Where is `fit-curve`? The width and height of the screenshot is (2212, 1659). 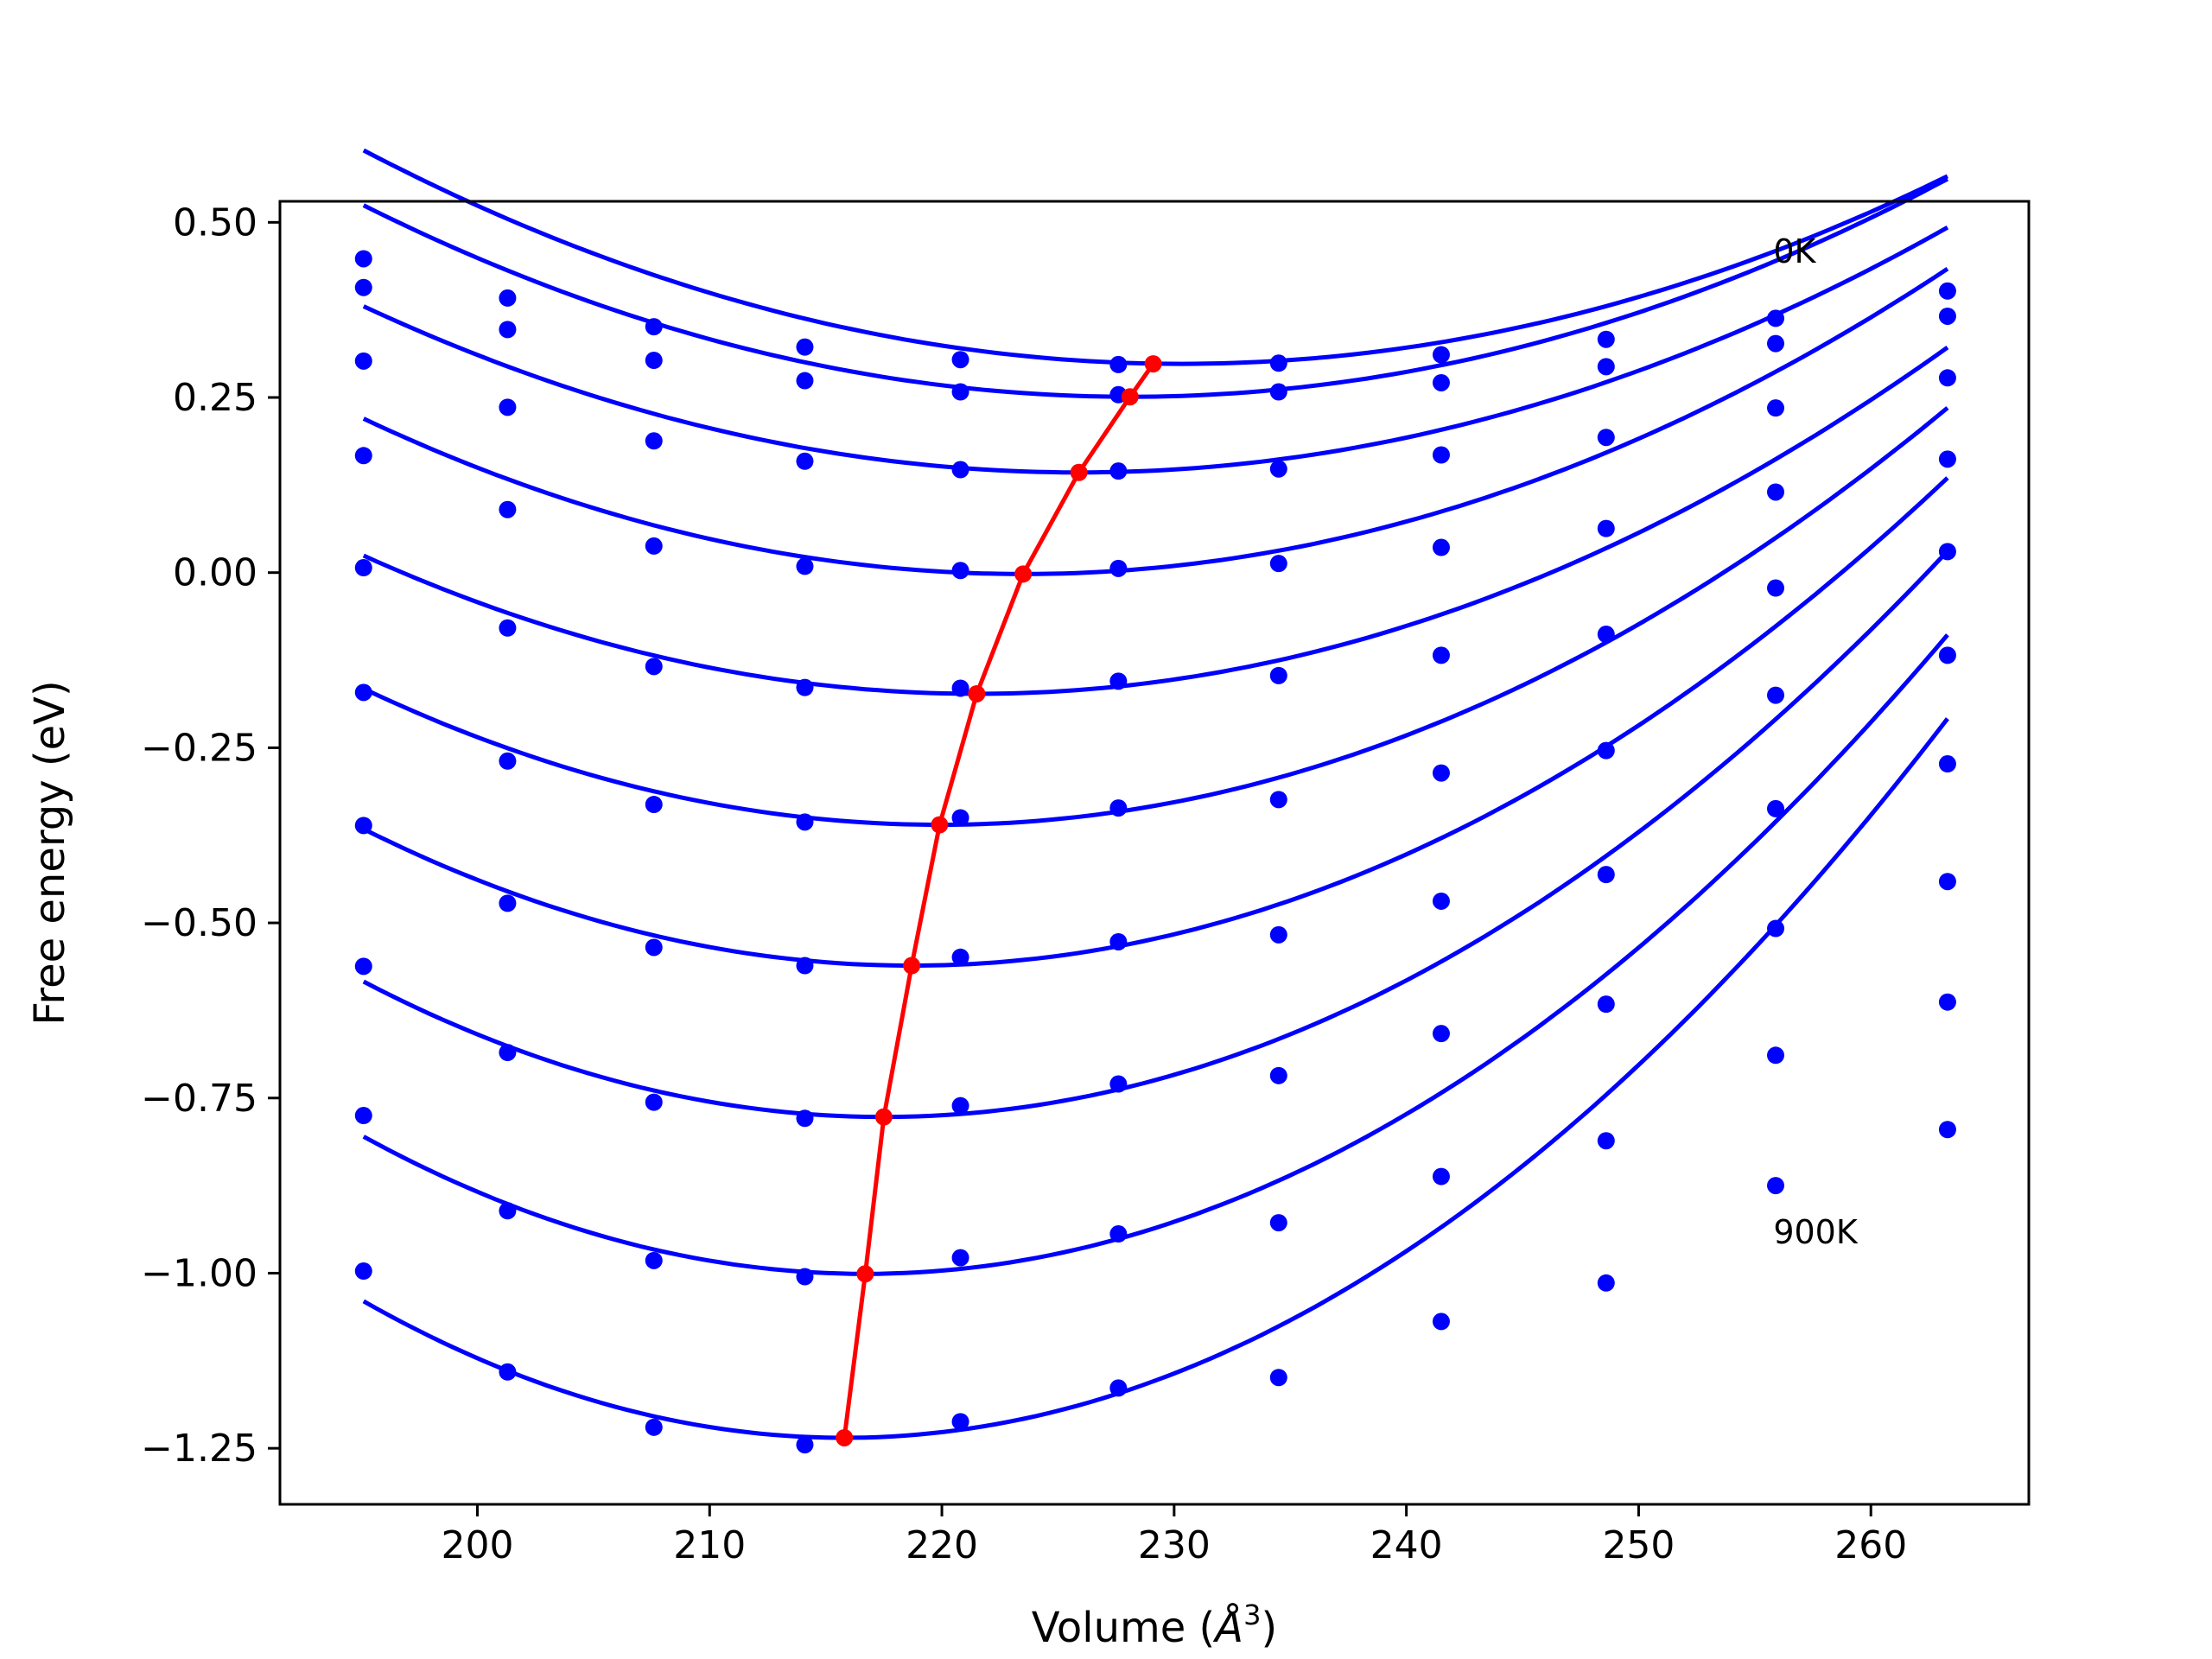 fit-curve is located at coordinates (1155, 421).